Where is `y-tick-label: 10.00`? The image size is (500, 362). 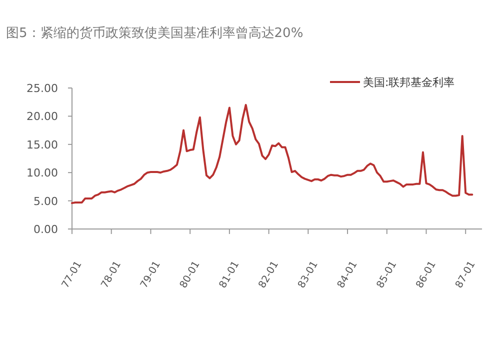
y-tick-label: 10.00 is located at coordinates (42, 173).